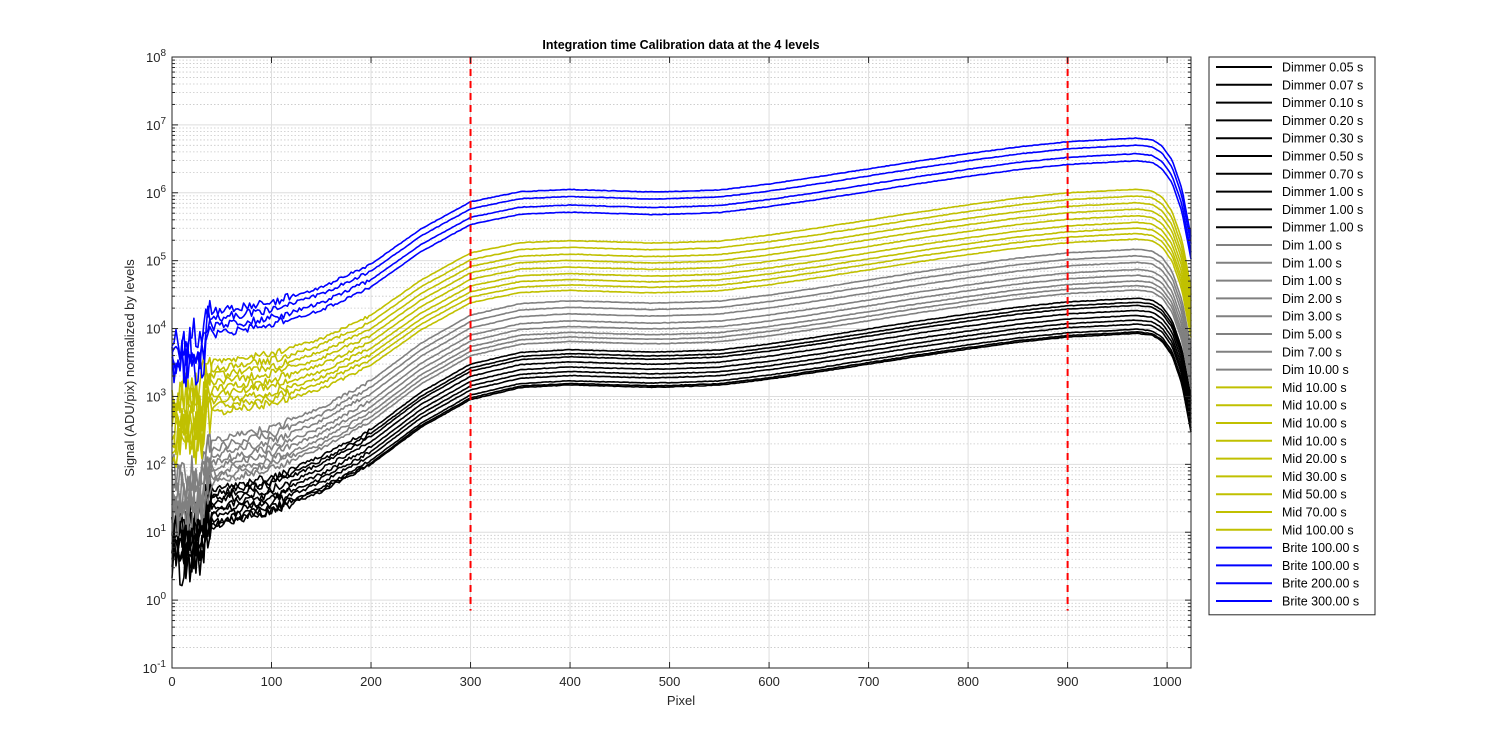 This screenshot has height=755, width=1500. Describe the element at coordinates (1322, 157) in the screenshot. I see `legend-label: Dimmer 0.50 s` at that location.